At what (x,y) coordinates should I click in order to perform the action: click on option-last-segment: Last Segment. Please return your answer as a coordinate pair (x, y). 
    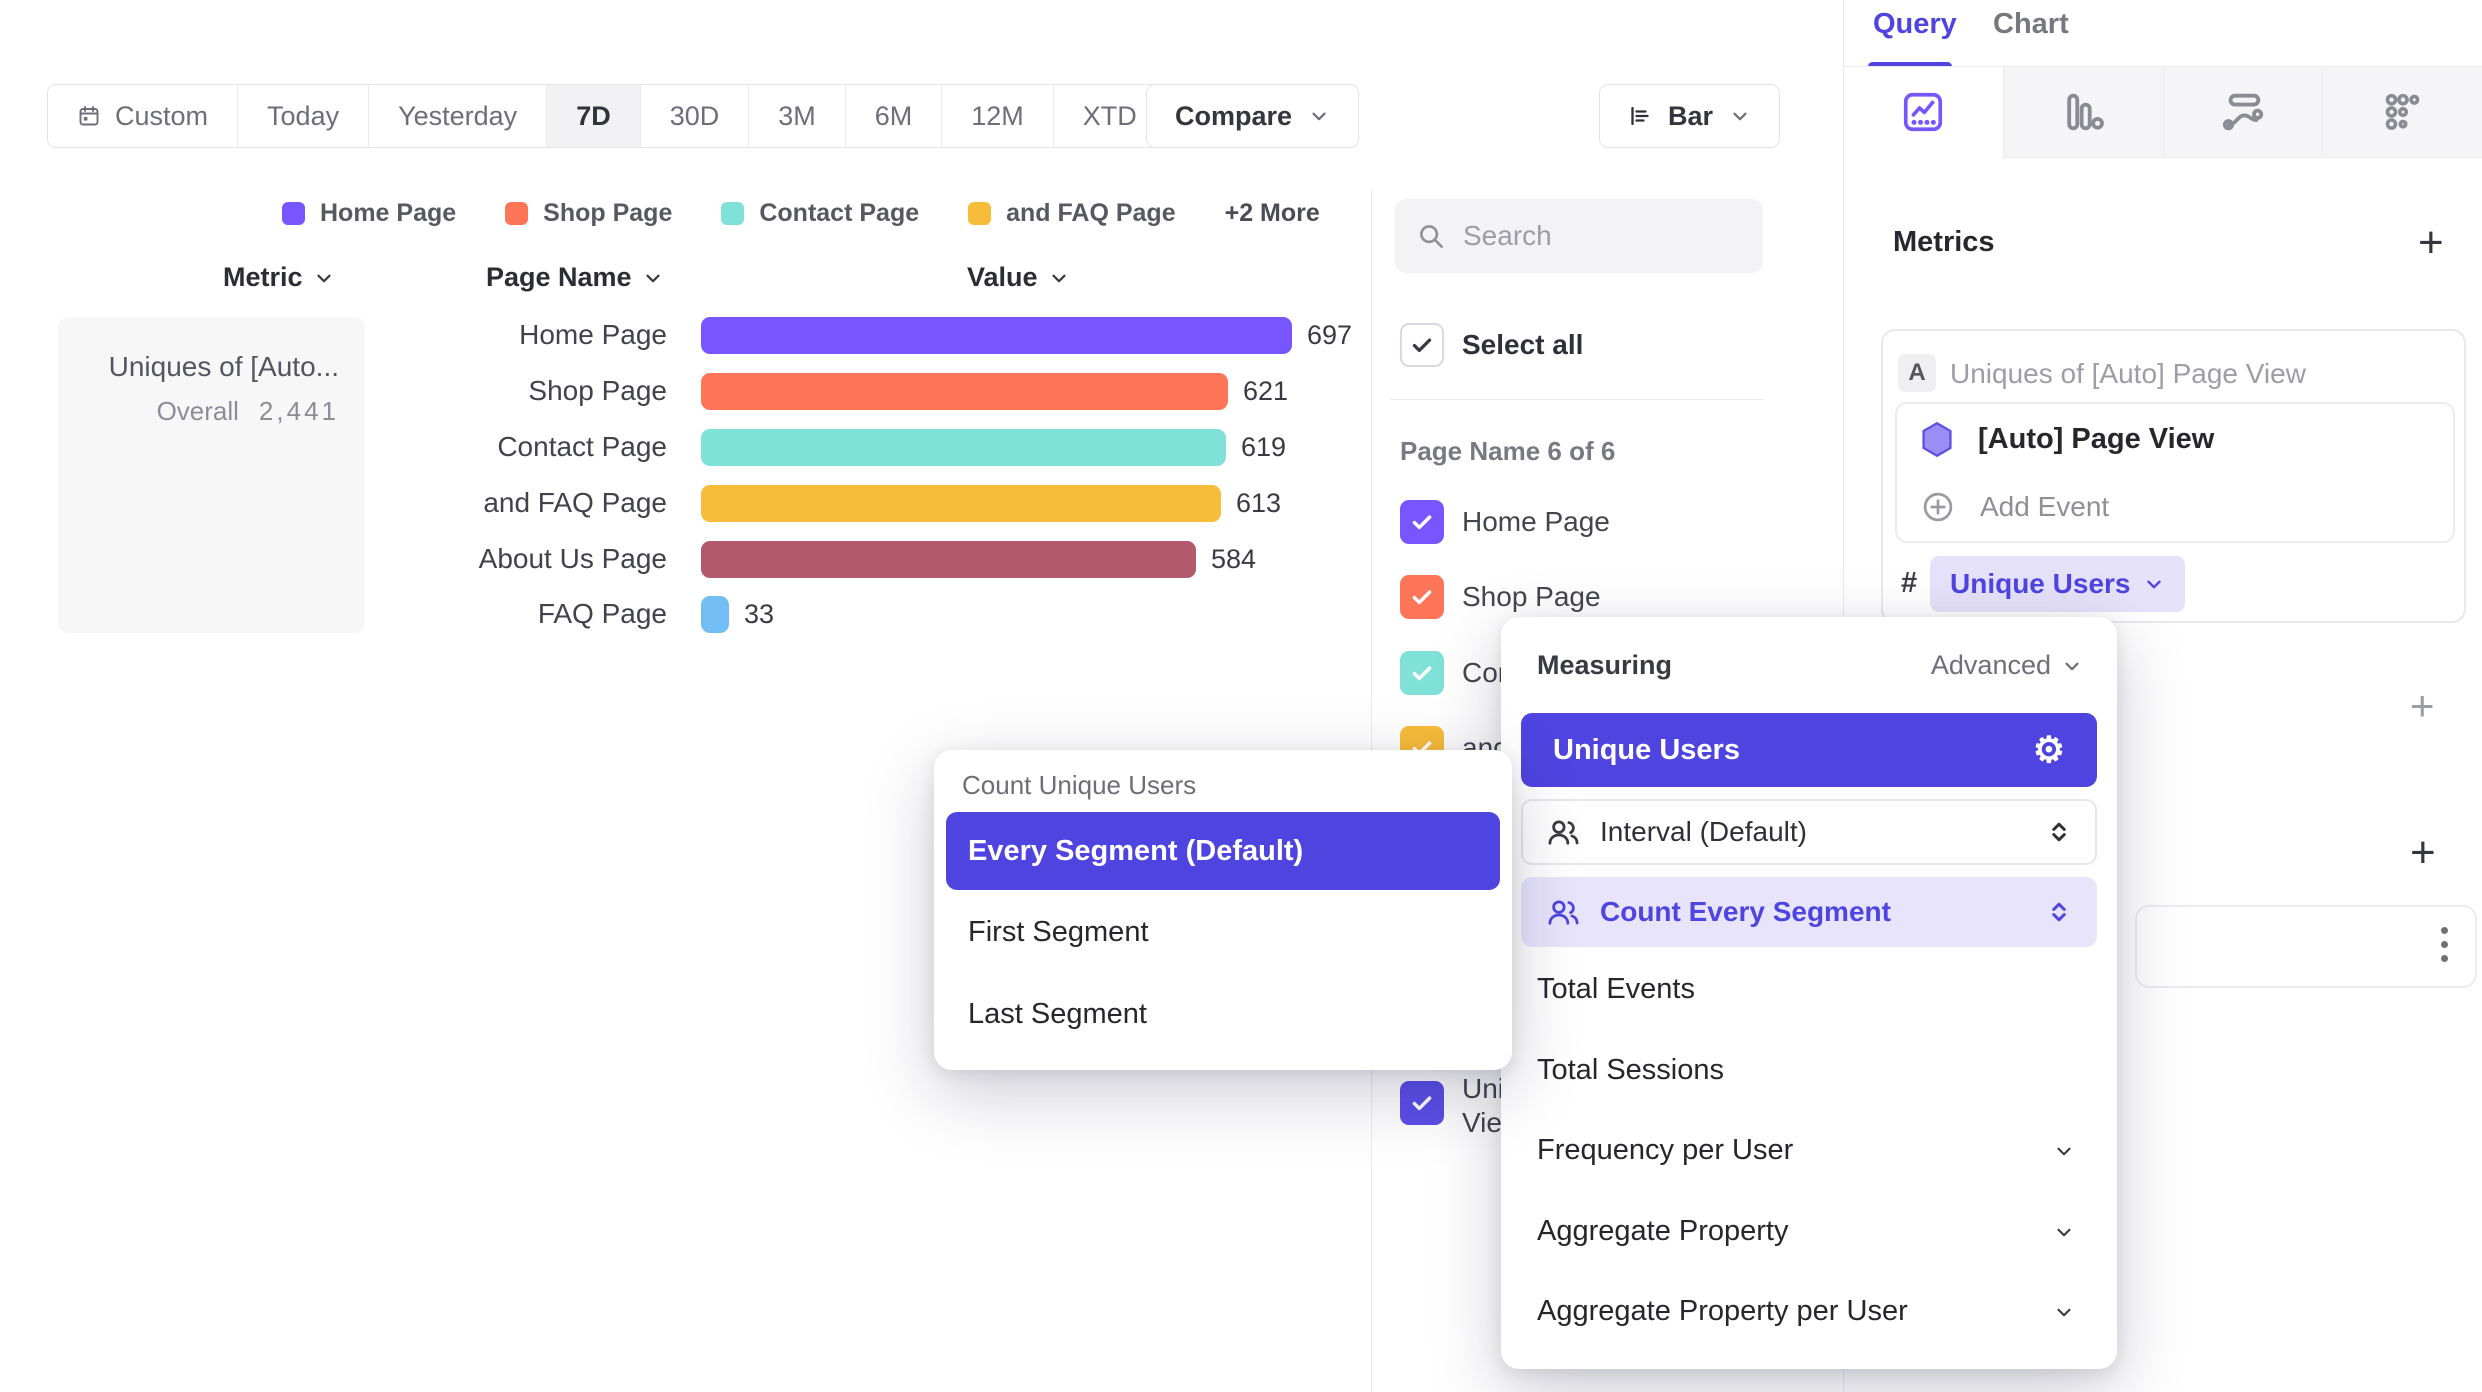
    Looking at the image, I should click on (1057, 1014).